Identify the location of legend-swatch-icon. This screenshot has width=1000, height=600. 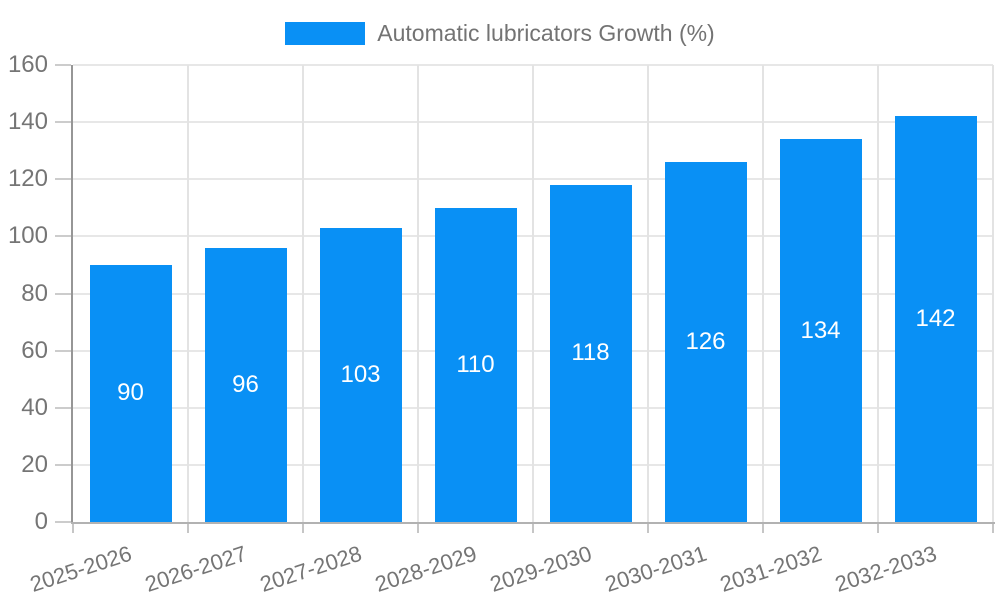
(325, 33).